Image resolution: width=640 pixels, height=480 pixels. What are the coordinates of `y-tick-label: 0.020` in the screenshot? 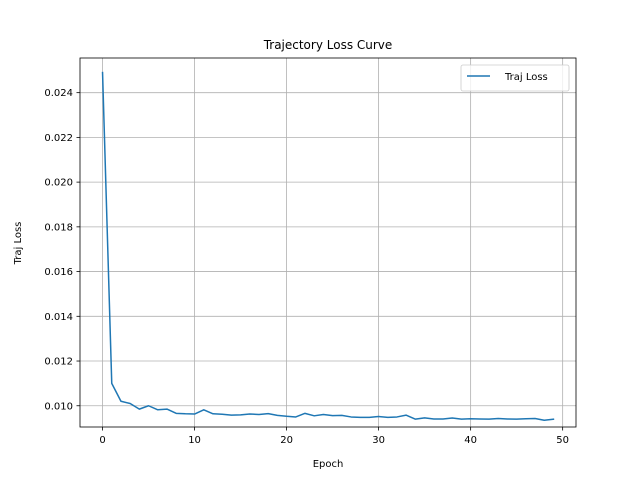 It's located at (58, 183).